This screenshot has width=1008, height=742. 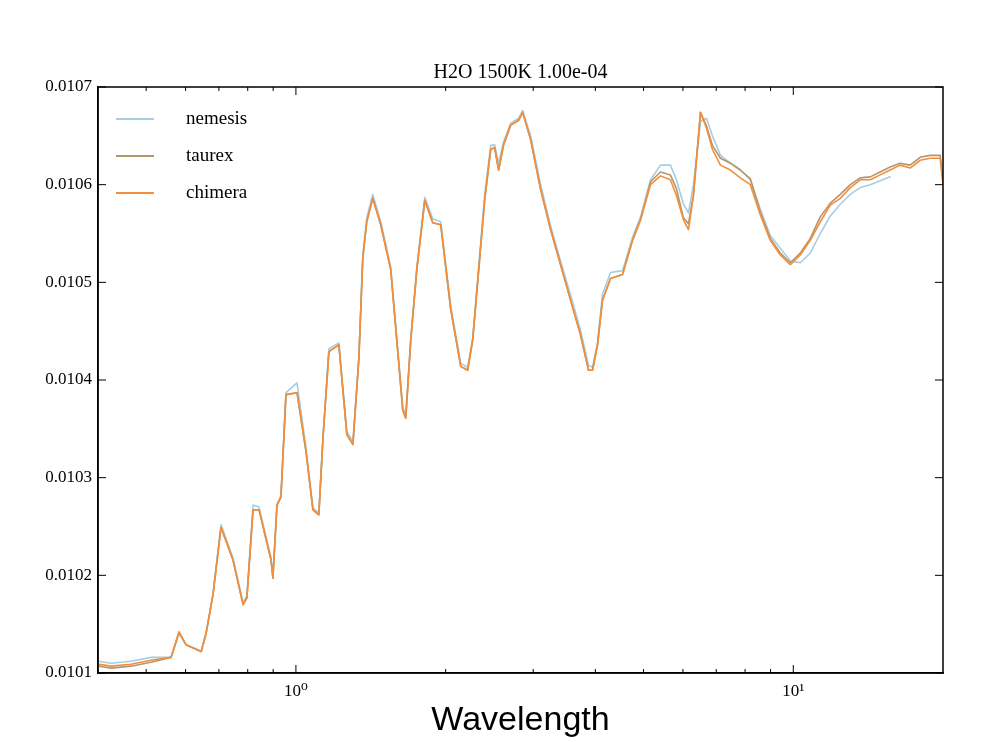 I want to click on x-tick-label: 10¹, so click(x=793, y=690).